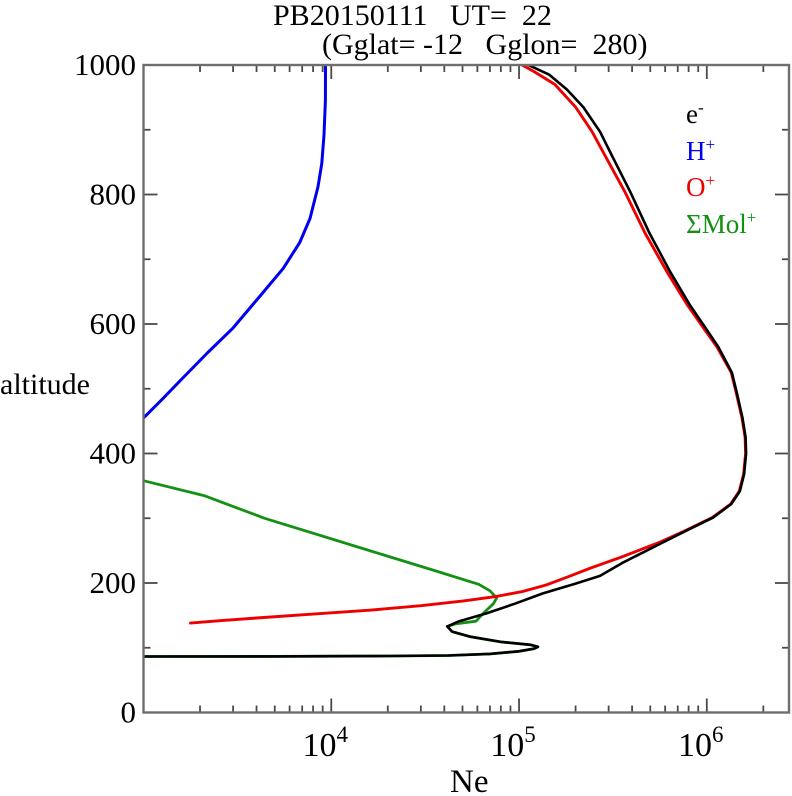 This screenshot has height=796, width=792. I want to click on plot-title-line1: PB20150111 UT= 22, so click(412, 16).